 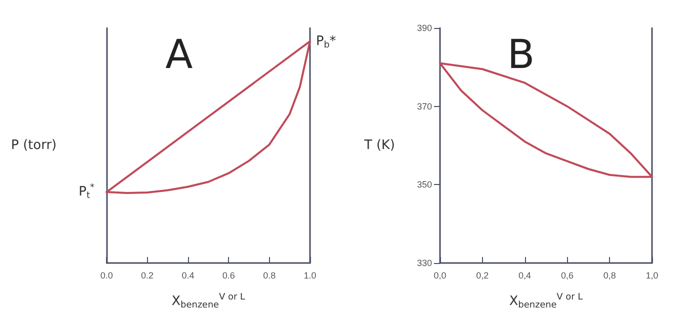 What do you see at coordinates (525, 275) in the screenshot?
I see `x-tick-label: 0,4` at bounding box center [525, 275].